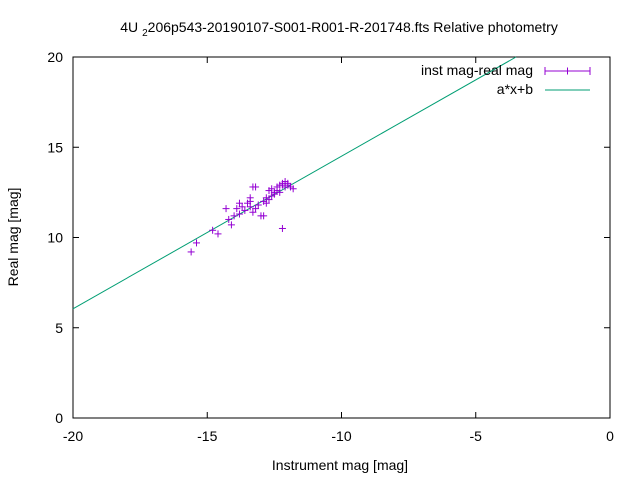  What do you see at coordinates (59, 328) in the screenshot?
I see `y-tick-label: 5` at bounding box center [59, 328].